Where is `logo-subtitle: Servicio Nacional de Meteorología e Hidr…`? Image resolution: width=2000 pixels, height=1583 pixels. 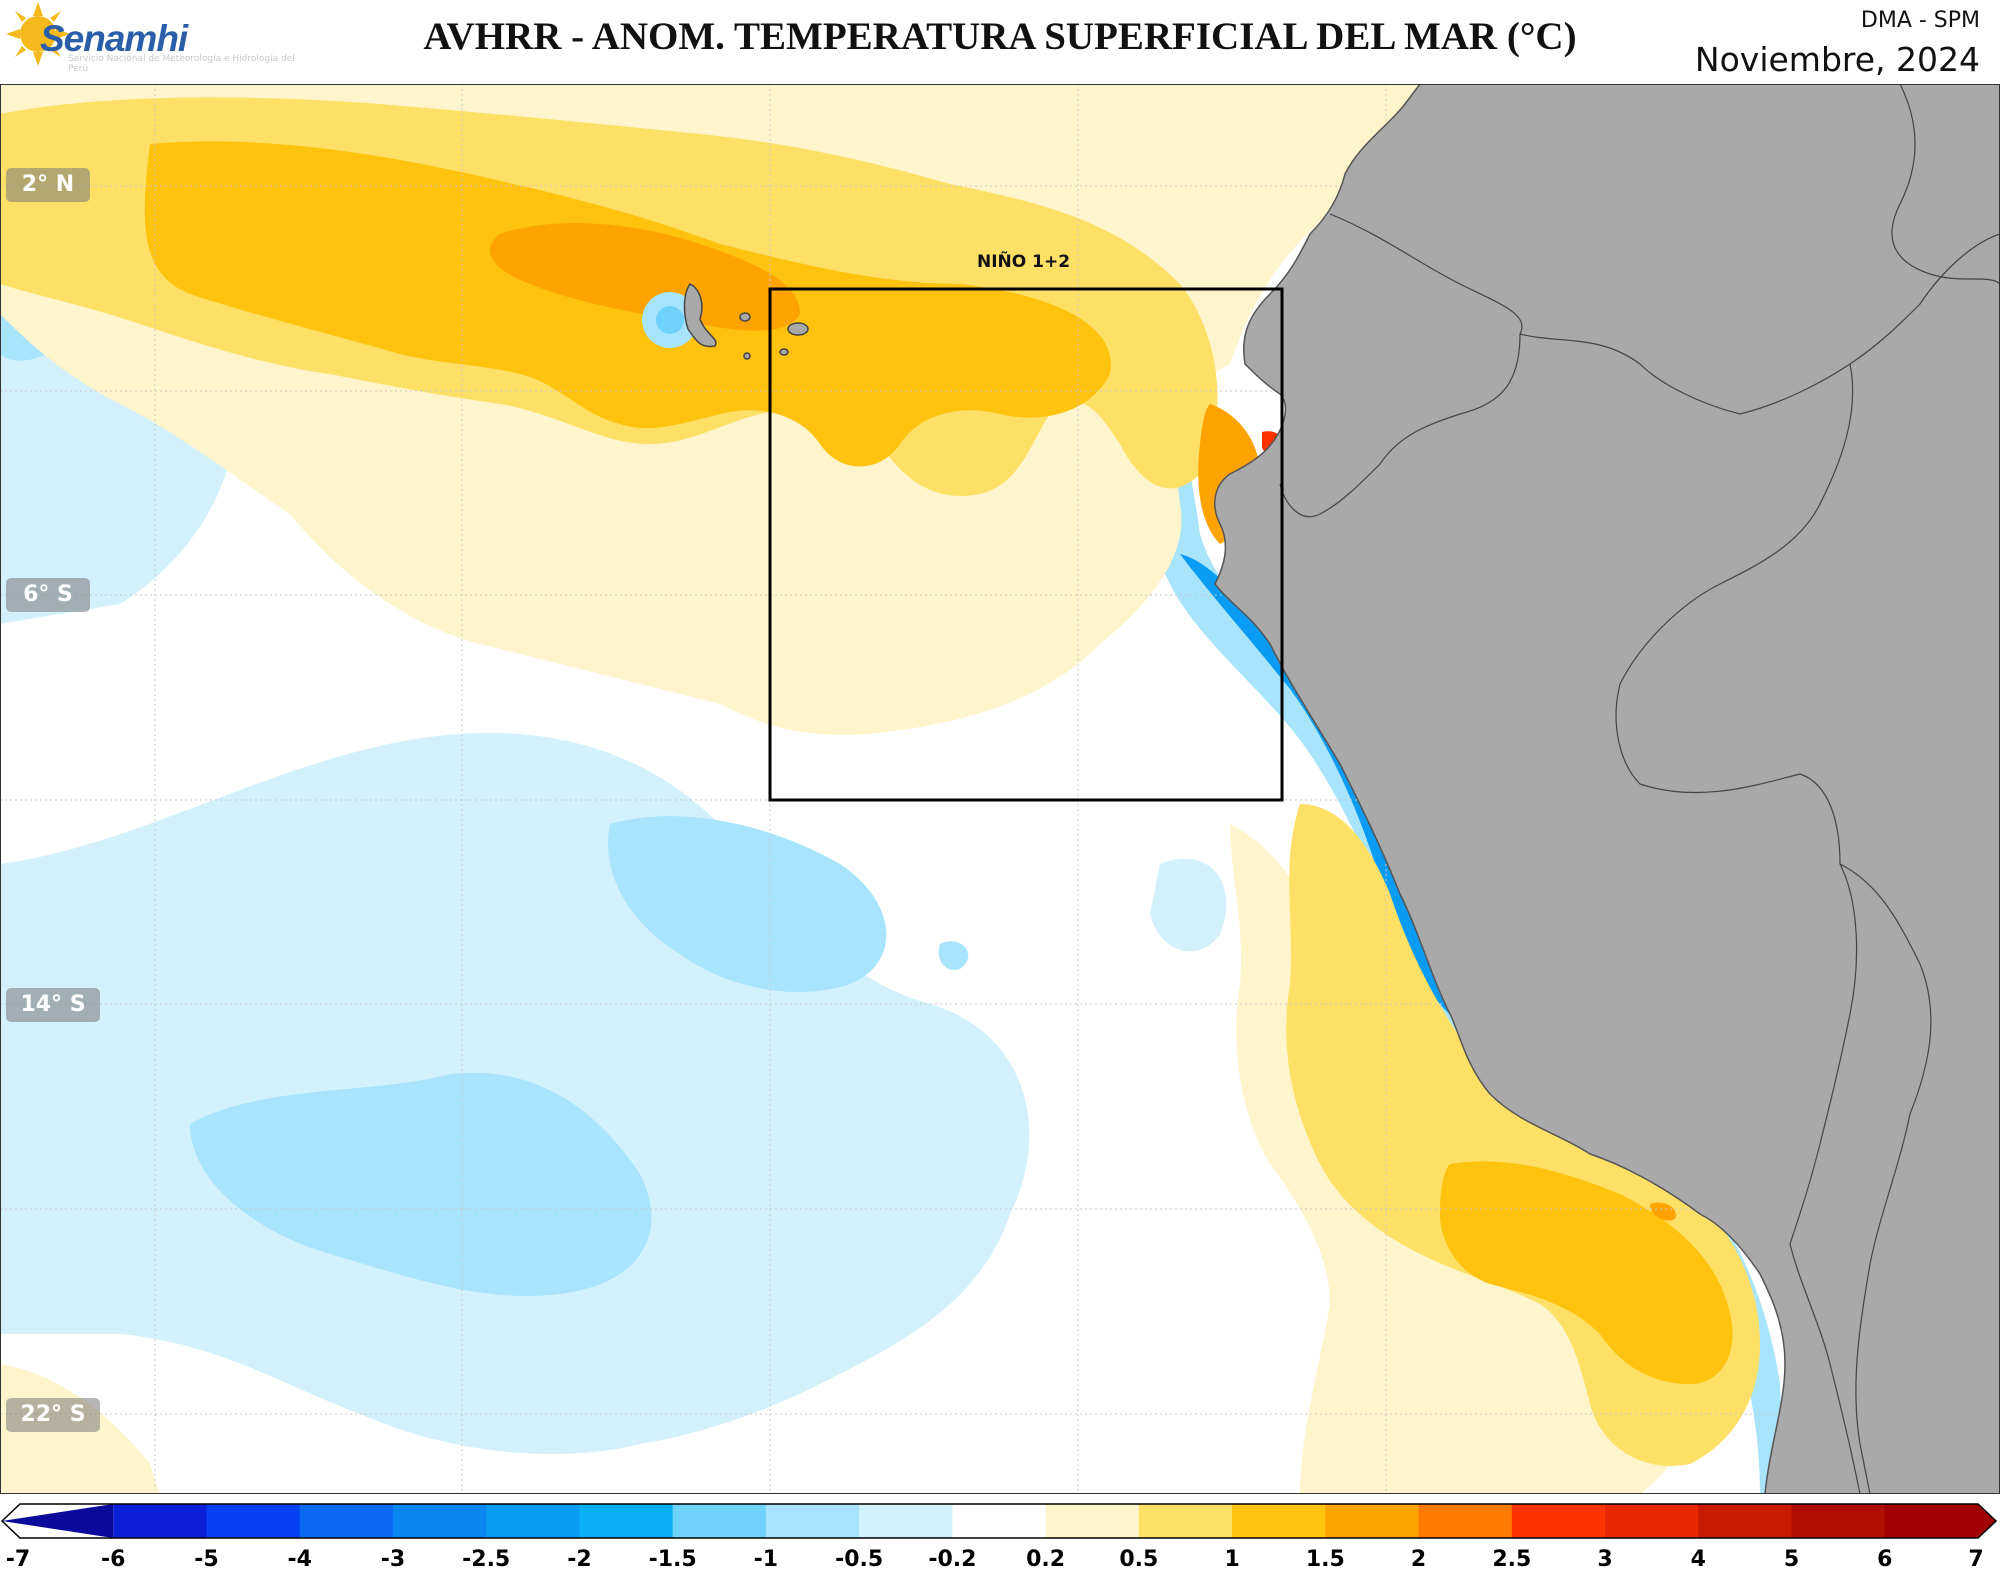
logo-subtitle: Servicio Nacional de Meteorología e Hidr… is located at coordinates (181, 64).